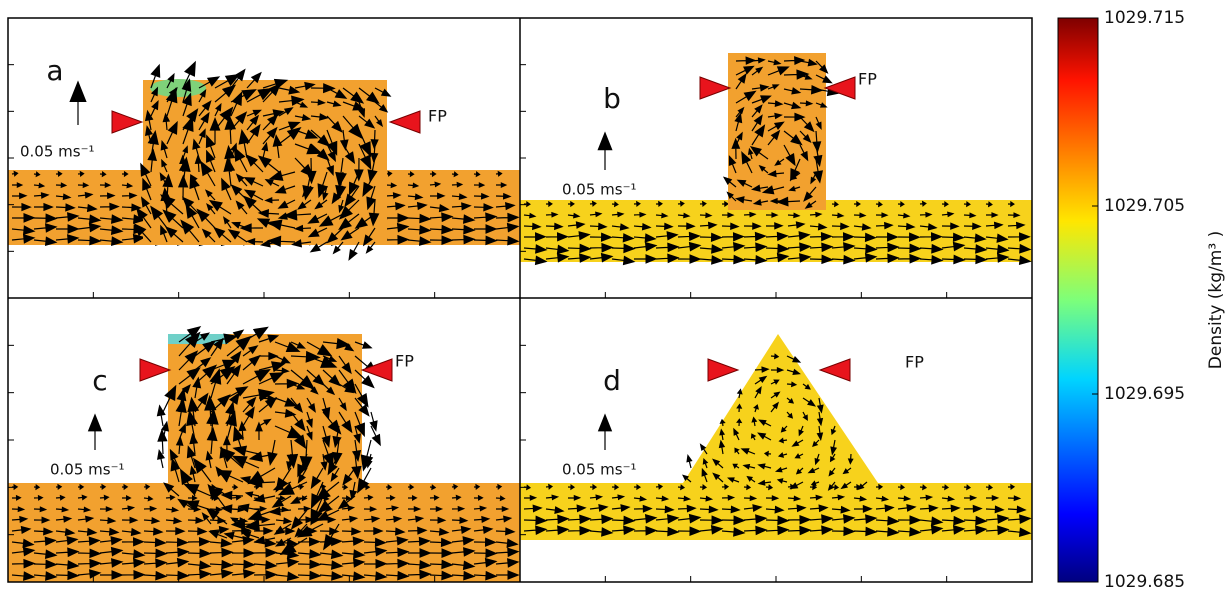  What do you see at coordinates (1144, 18) in the screenshot?
I see `colorbar-tick-label: 1029.715` at bounding box center [1144, 18].